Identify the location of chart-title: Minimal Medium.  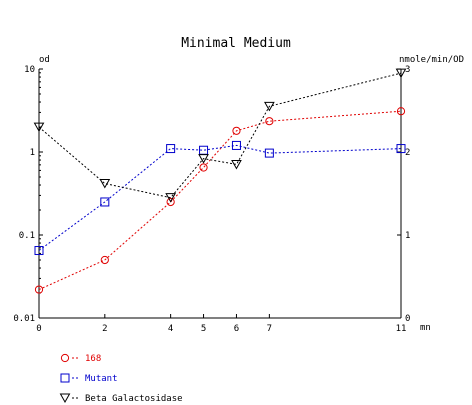
(236, 43).